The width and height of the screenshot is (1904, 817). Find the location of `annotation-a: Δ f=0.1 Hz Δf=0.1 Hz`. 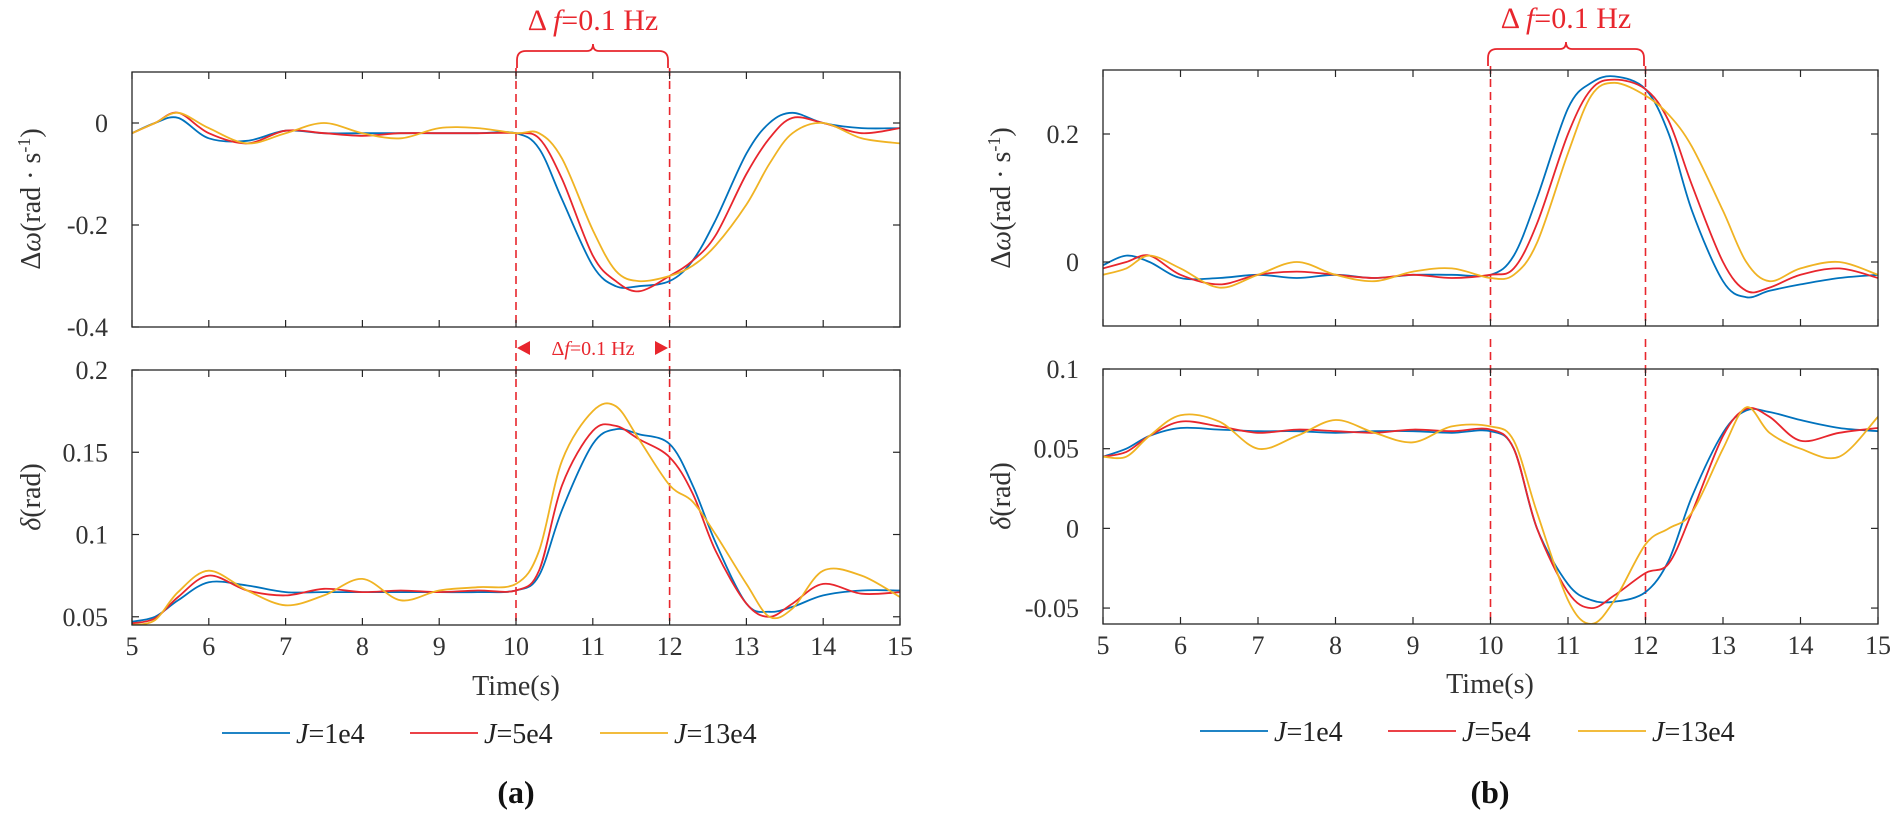

annotation-a: Δ f=0.1 Hz Δf=0.1 Hz is located at coordinates (592, 182).